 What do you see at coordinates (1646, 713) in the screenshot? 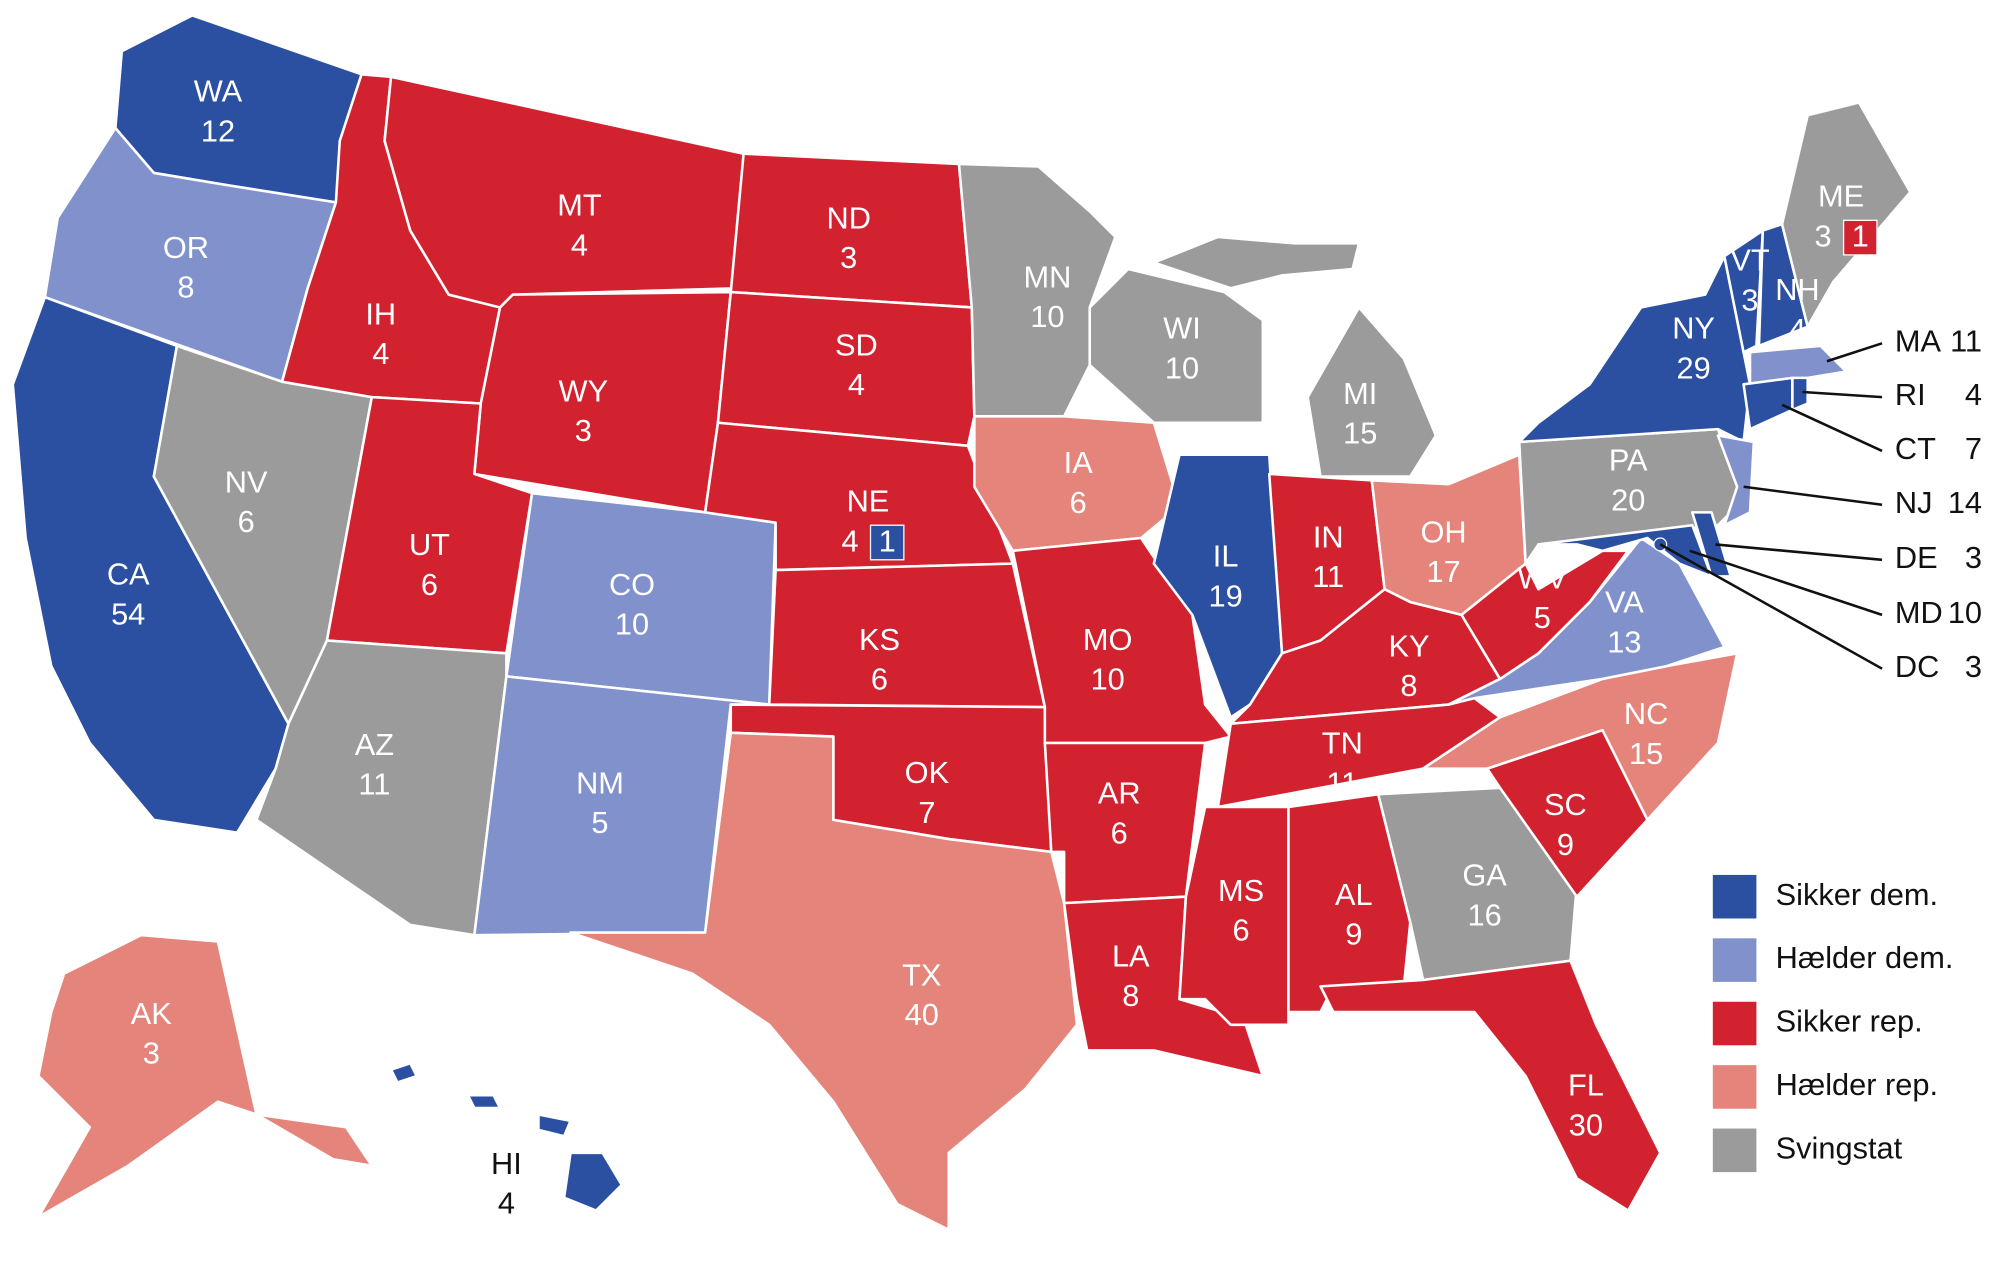
I see `state-abbr: NC` at bounding box center [1646, 713].